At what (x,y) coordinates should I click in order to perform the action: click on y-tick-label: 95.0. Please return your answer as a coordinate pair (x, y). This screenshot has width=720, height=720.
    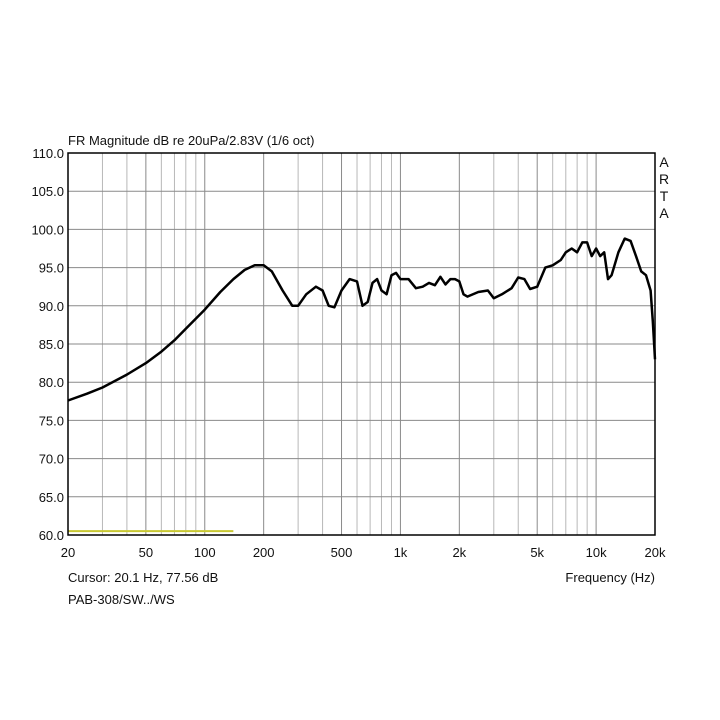
    Looking at the image, I should click on (51, 268).